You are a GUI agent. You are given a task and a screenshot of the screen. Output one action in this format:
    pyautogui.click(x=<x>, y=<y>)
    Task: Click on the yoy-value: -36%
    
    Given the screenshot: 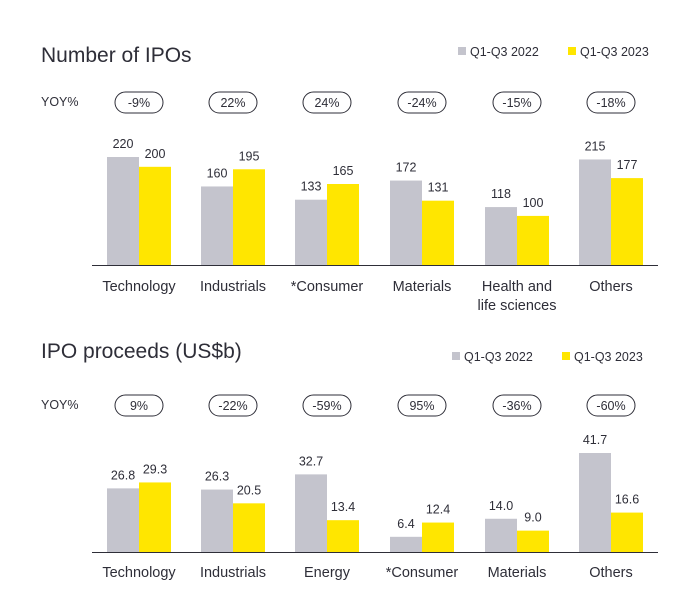 What is the action you would take?
    pyautogui.click(x=516, y=406)
    